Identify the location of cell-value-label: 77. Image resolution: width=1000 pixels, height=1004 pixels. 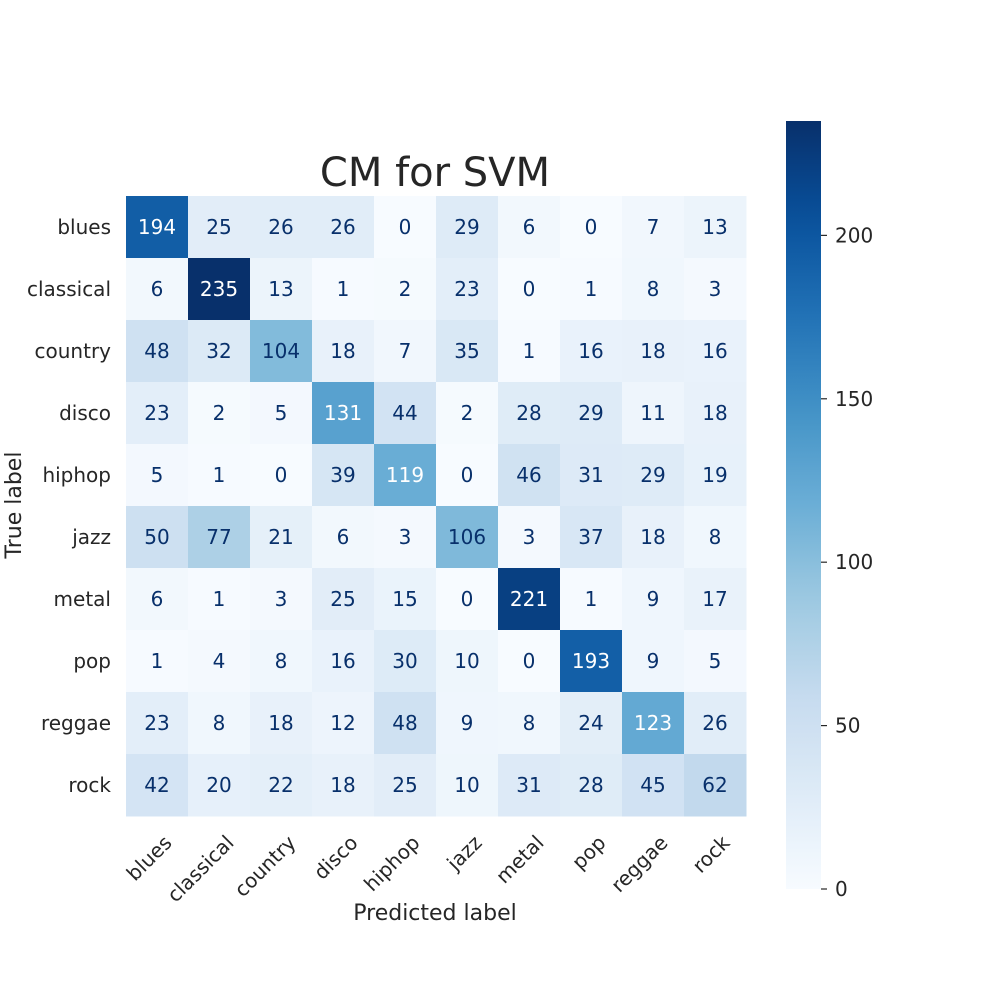
(218, 537).